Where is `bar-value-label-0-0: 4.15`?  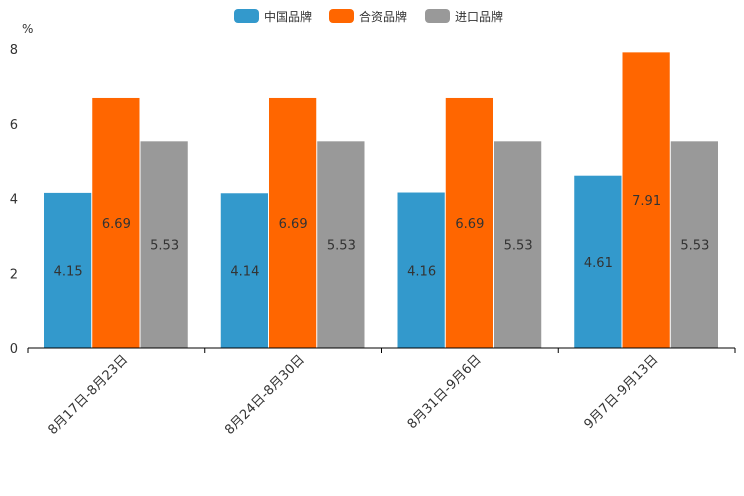 bar-value-label-0-0: 4.15 is located at coordinates (68, 271).